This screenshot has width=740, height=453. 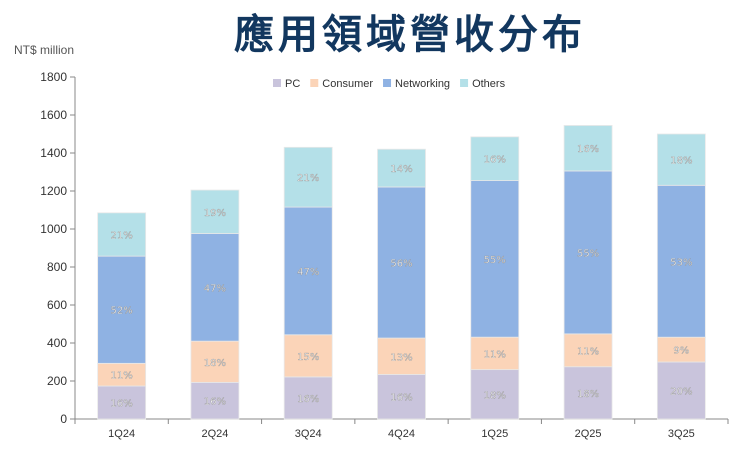 I want to click on segment-percent-label: 53%, so click(x=681, y=262).